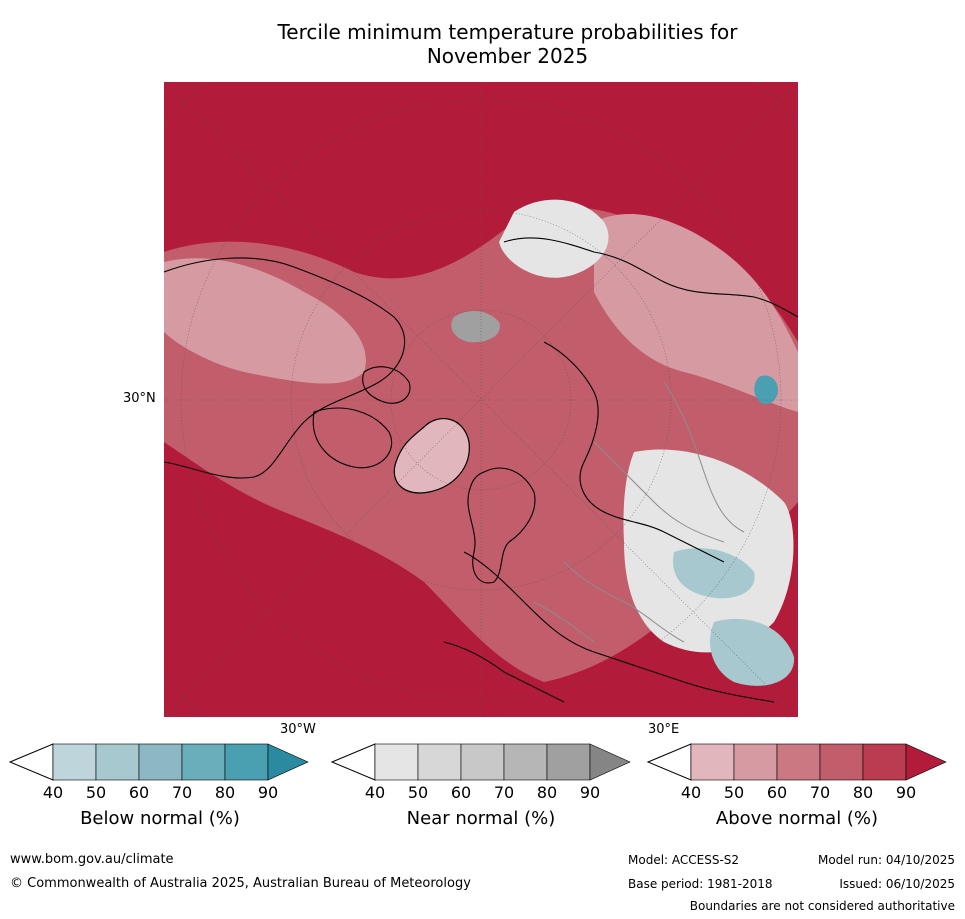 This screenshot has height=919, width=965. What do you see at coordinates (639, 512) in the screenshot?
I see `country-borders` at bounding box center [639, 512].